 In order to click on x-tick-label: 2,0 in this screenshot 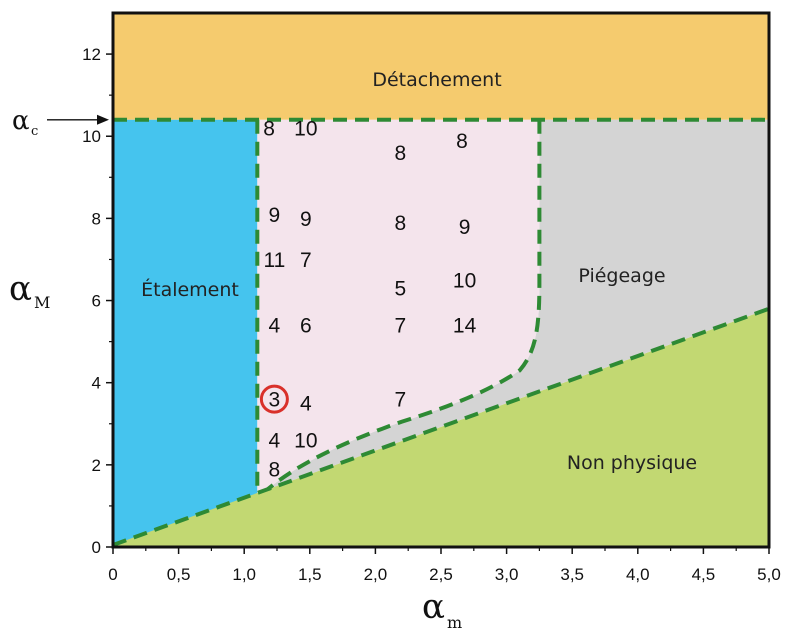, I will do `click(376, 574)`.